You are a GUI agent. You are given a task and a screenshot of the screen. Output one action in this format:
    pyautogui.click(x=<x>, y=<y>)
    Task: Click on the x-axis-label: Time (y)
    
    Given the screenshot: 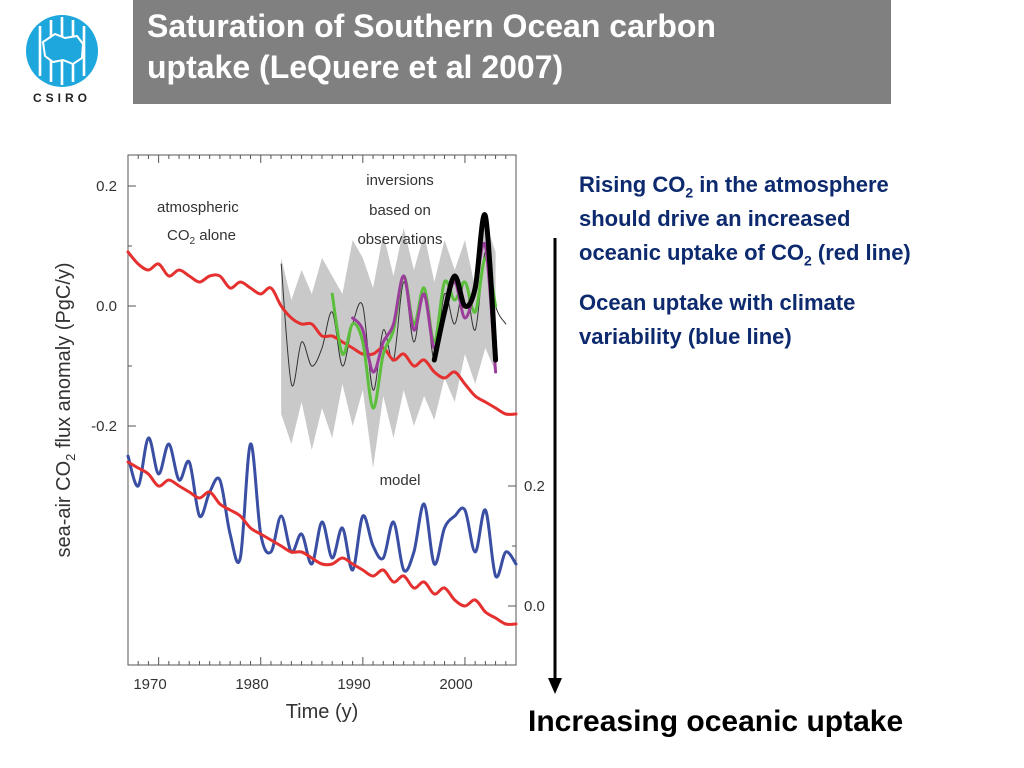 What is the action you would take?
    pyautogui.click(x=322, y=712)
    